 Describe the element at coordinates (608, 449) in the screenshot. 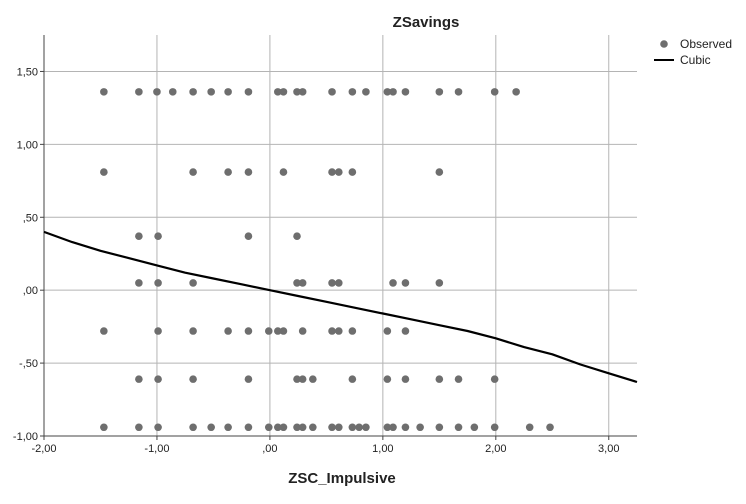

I see `x-tick-label: 3,00` at that location.